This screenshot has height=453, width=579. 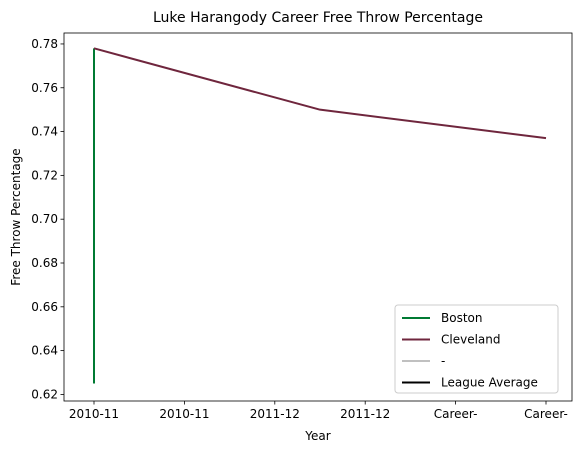 I want to click on y-tick-label: 0.66, so click(x=44, y=307).